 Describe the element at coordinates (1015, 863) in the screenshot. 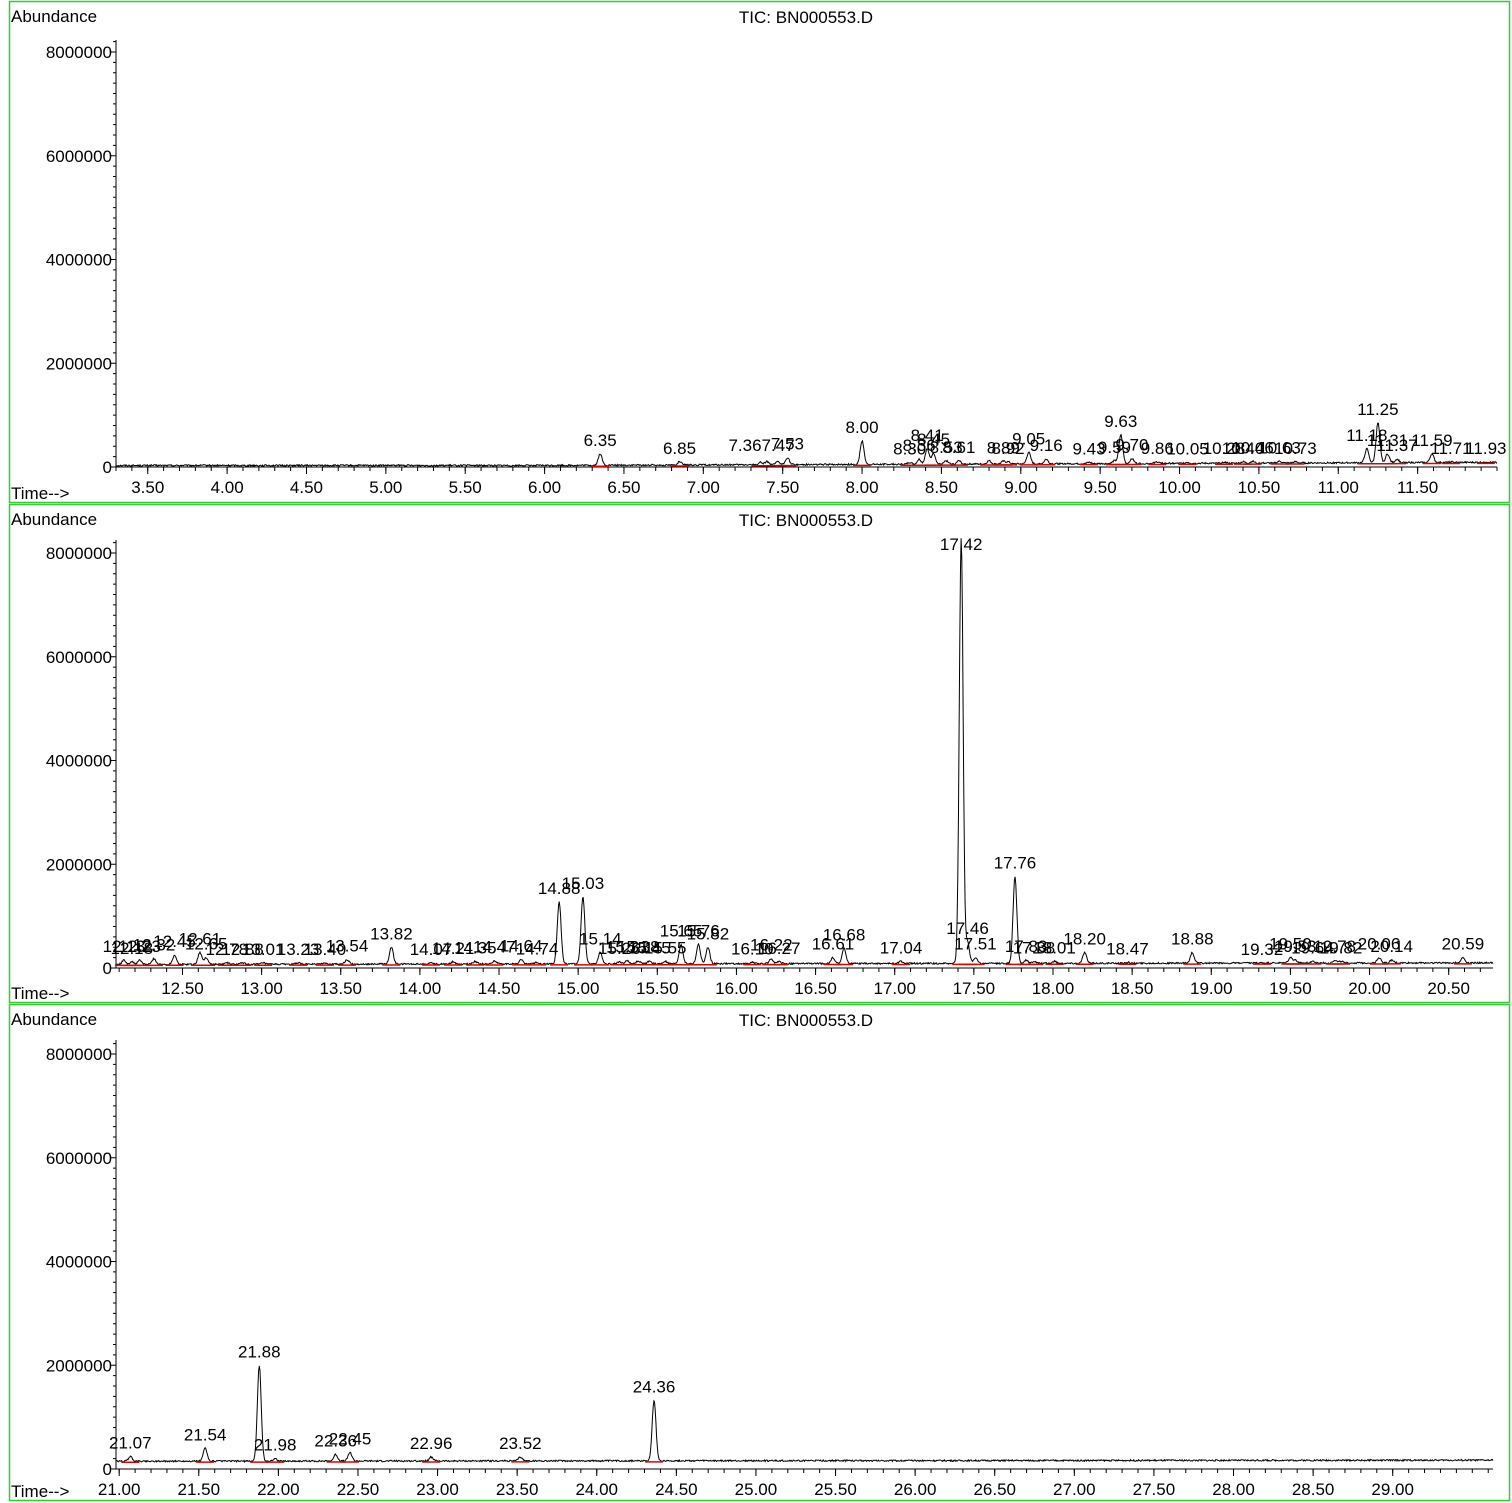

I see `peak-label: 17.76` at that location.